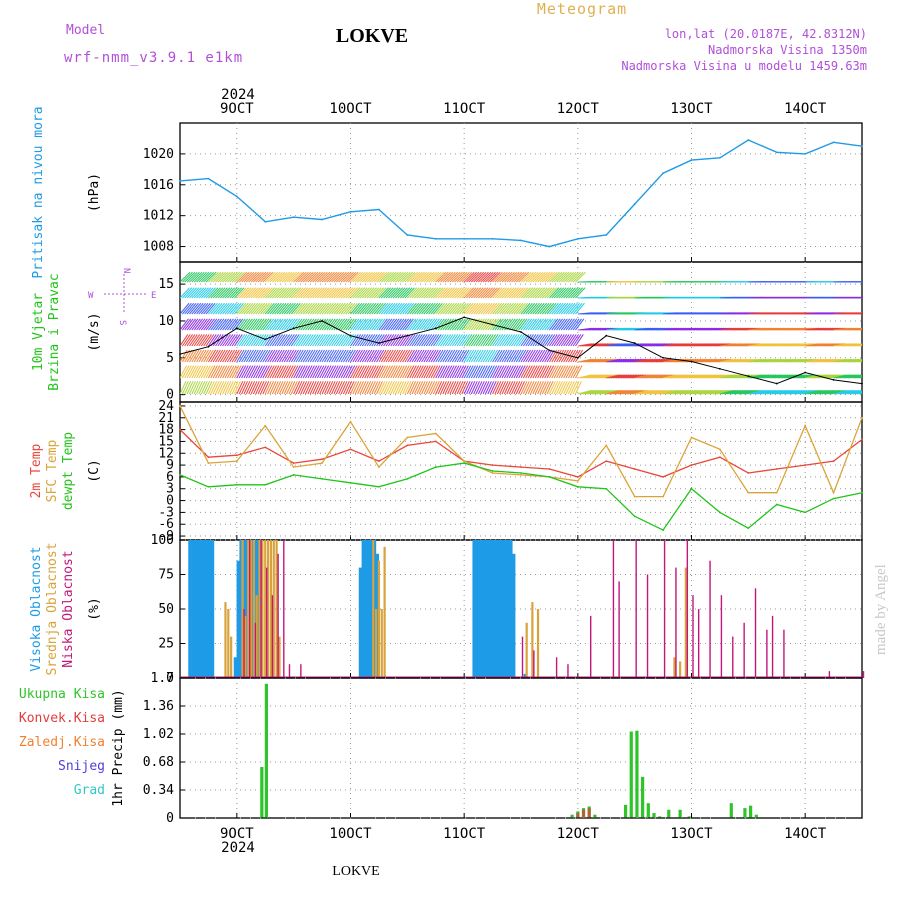  What do you see at coordinates (162, 540) in the screenshot?
I see `y-tick-label: 100` at bounding box center [162, 540].